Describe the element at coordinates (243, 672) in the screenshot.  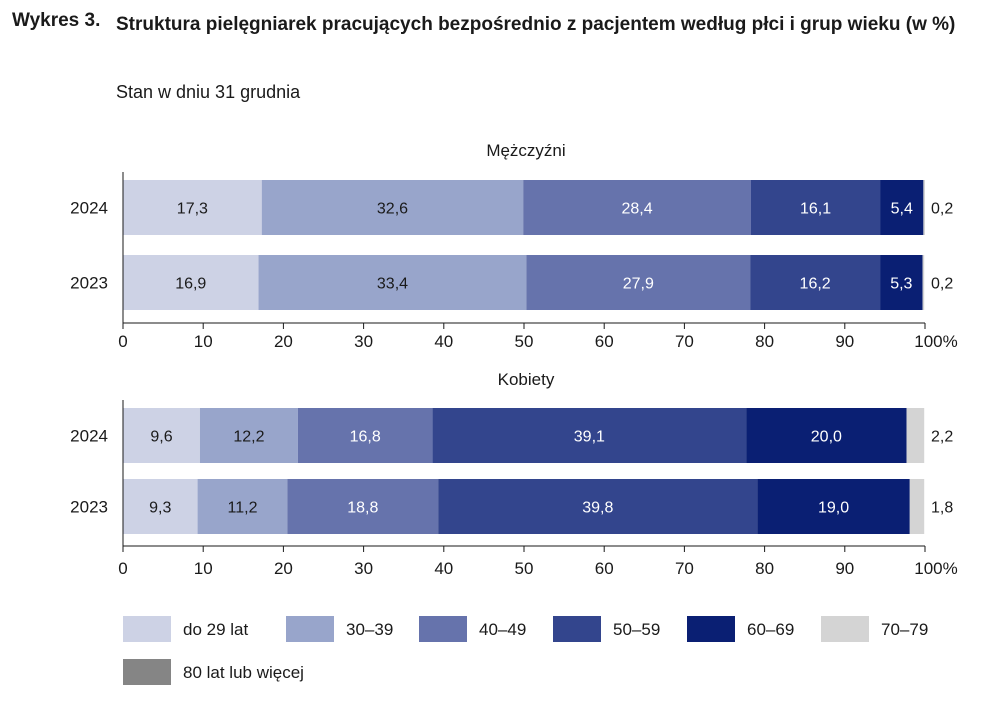
I see `legend-label: 80 lat lub więcej` at that location.